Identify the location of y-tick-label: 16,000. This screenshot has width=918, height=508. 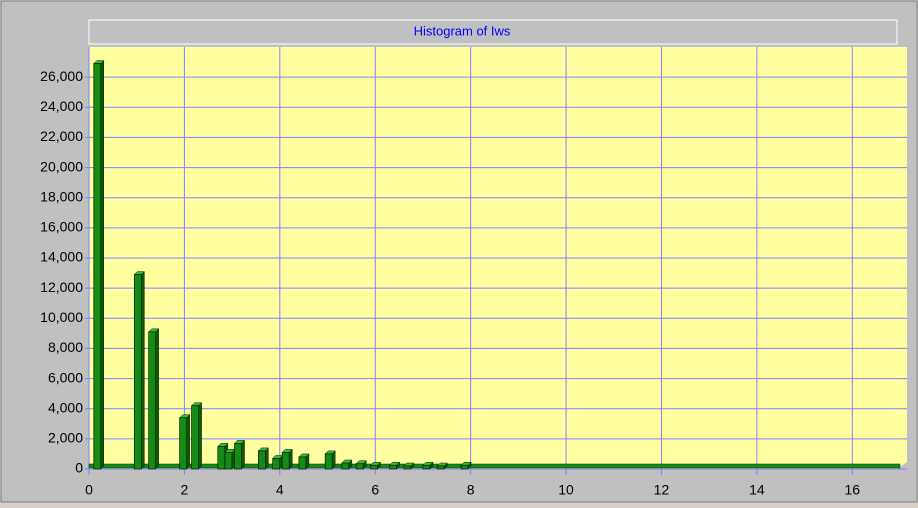
(61, 227).